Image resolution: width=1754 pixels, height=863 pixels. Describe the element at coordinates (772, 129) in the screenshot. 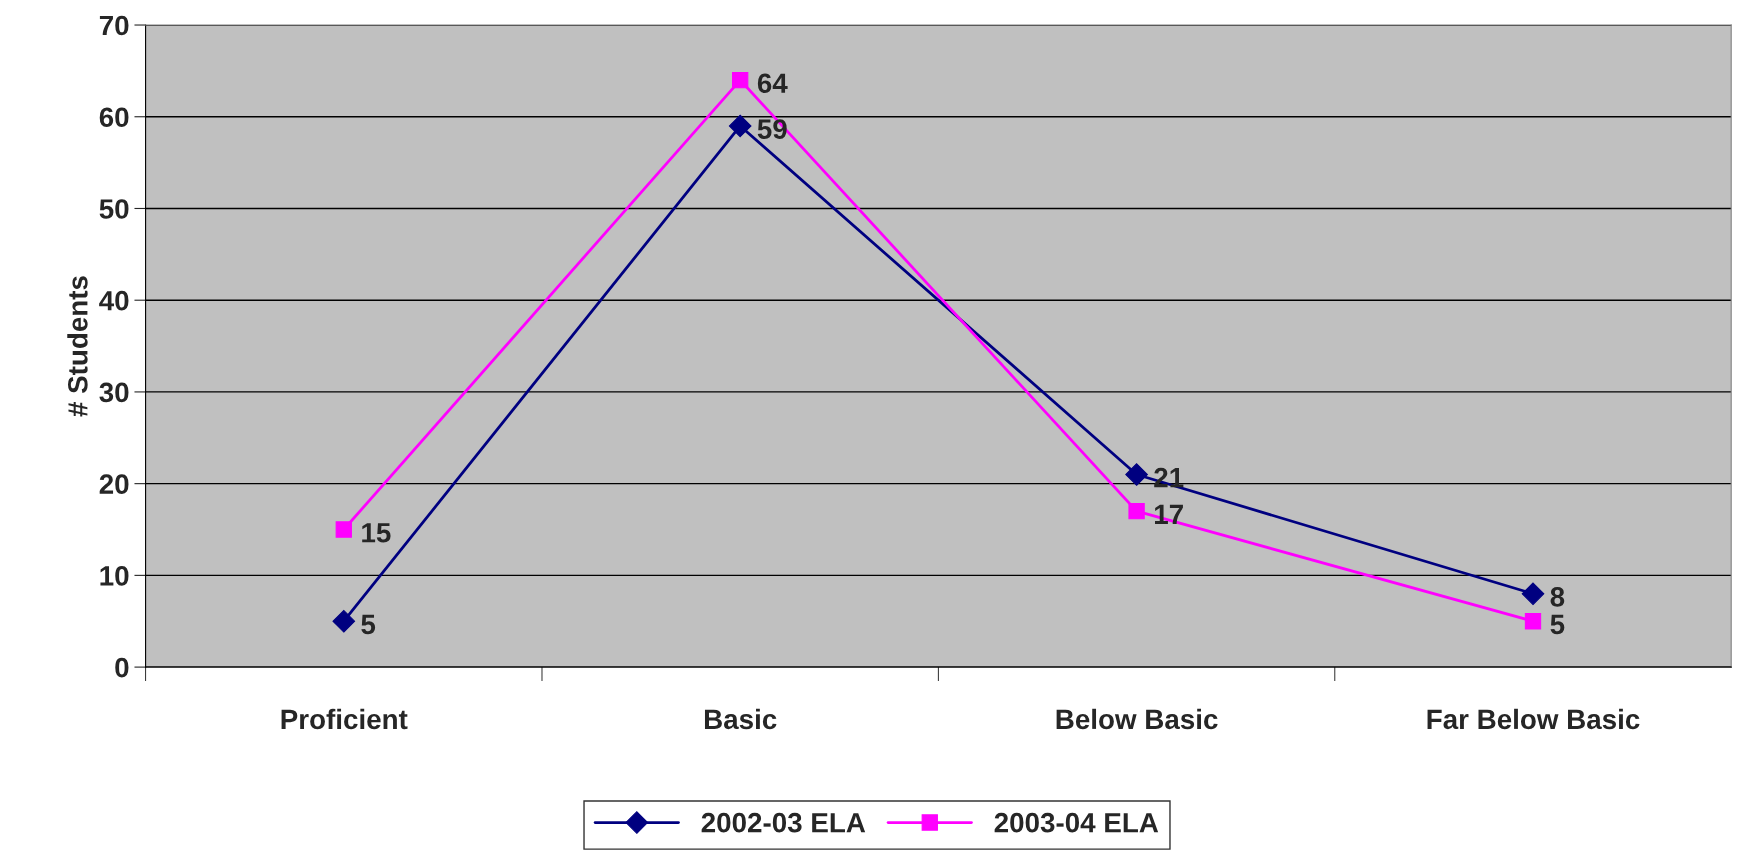

I see `data-label: 59` at that location.